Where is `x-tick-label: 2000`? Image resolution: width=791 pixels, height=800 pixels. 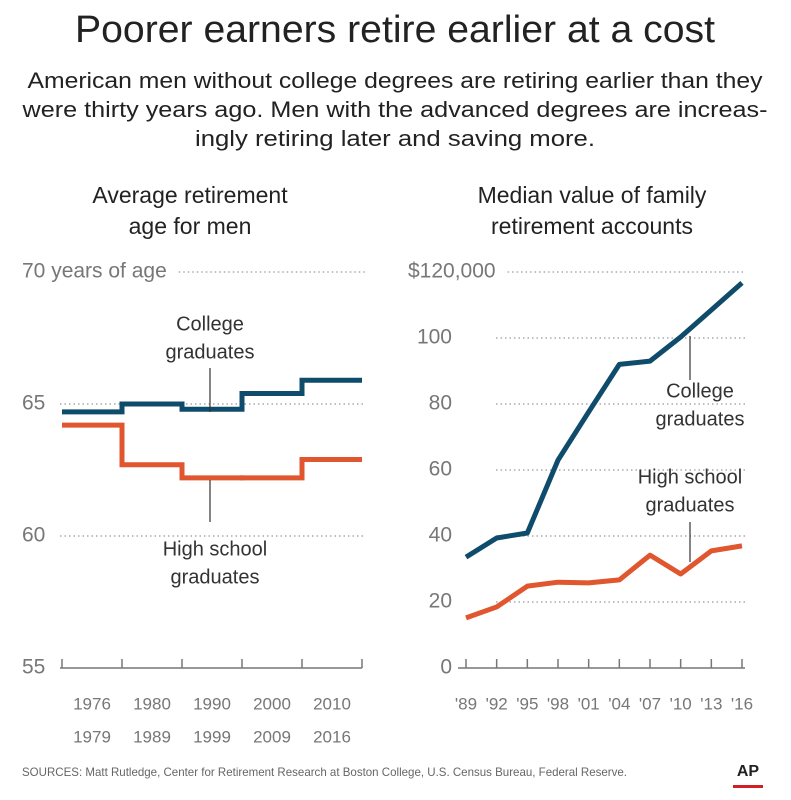
x-tick-label: 2000 is located at coordinates (272, 703).